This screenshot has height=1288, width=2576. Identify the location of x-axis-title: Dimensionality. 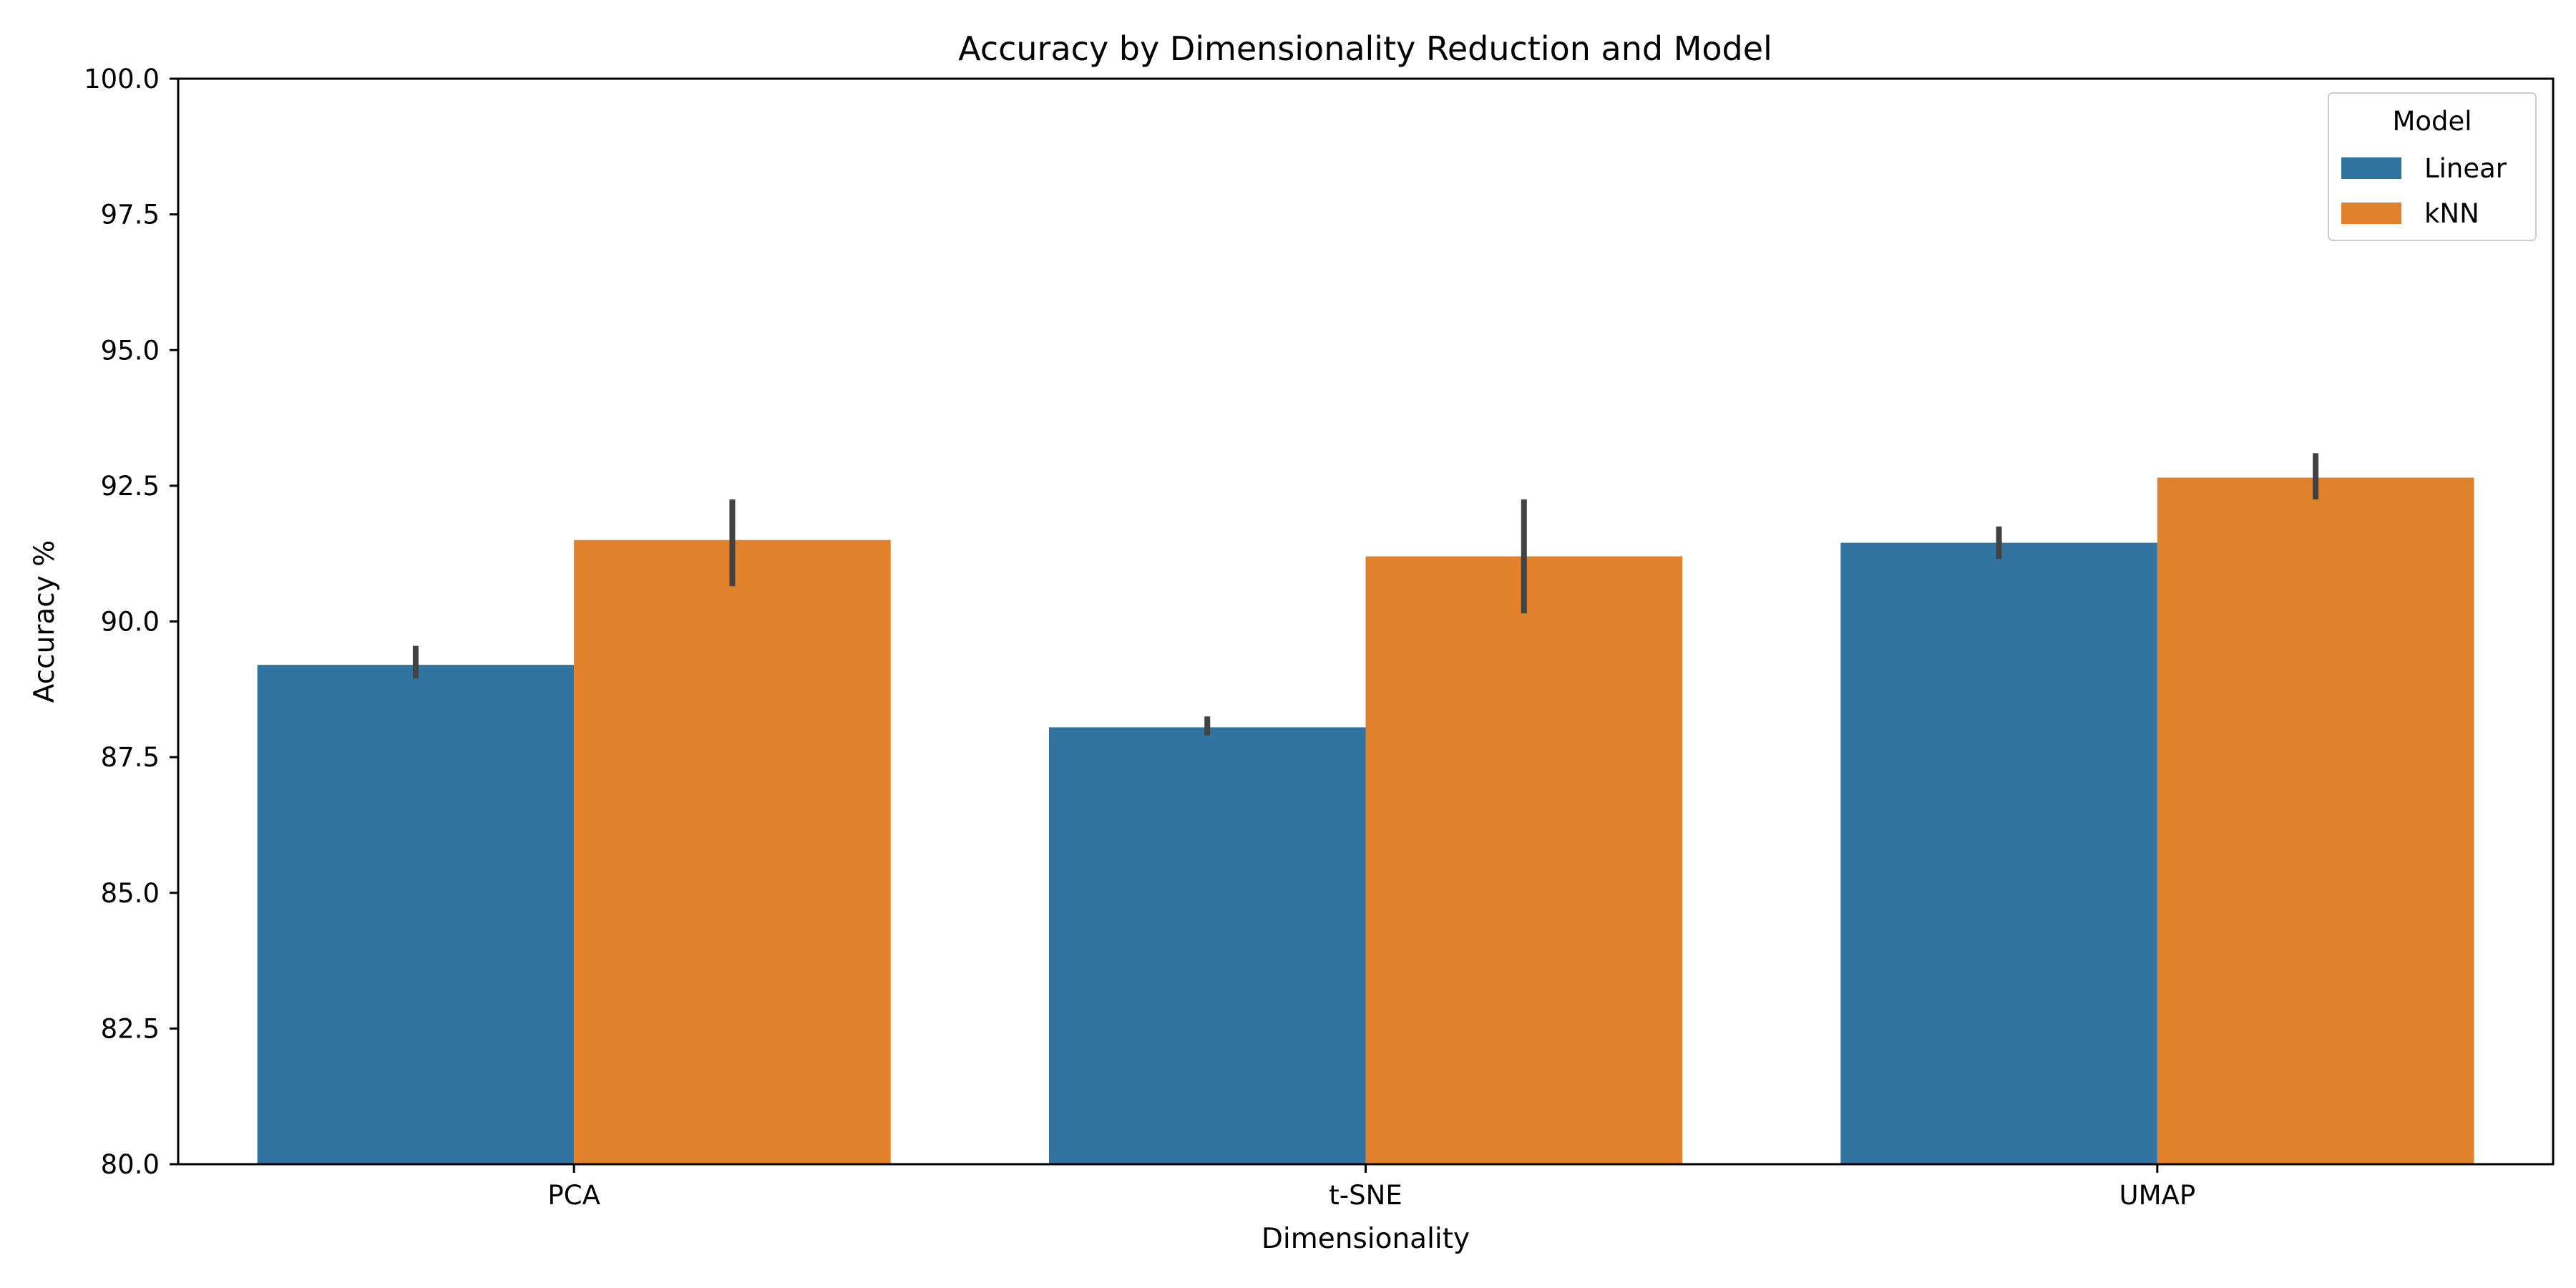
(1366, 1239).